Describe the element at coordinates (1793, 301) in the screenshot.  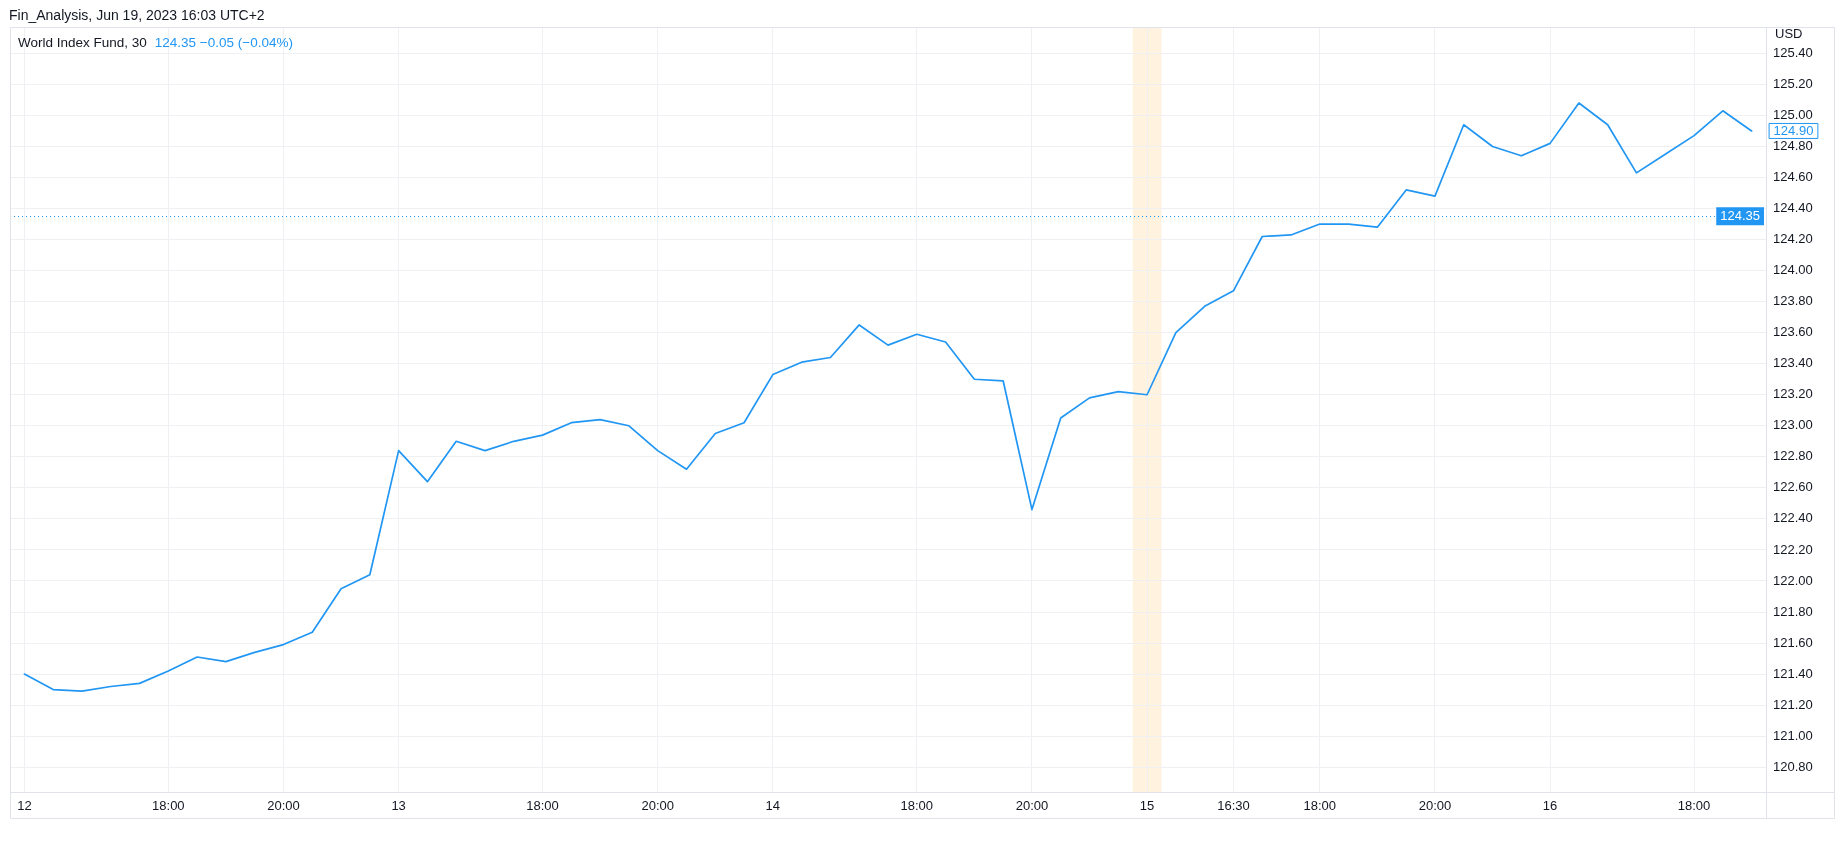
I see `y-tick-label: 123.80` at that location.